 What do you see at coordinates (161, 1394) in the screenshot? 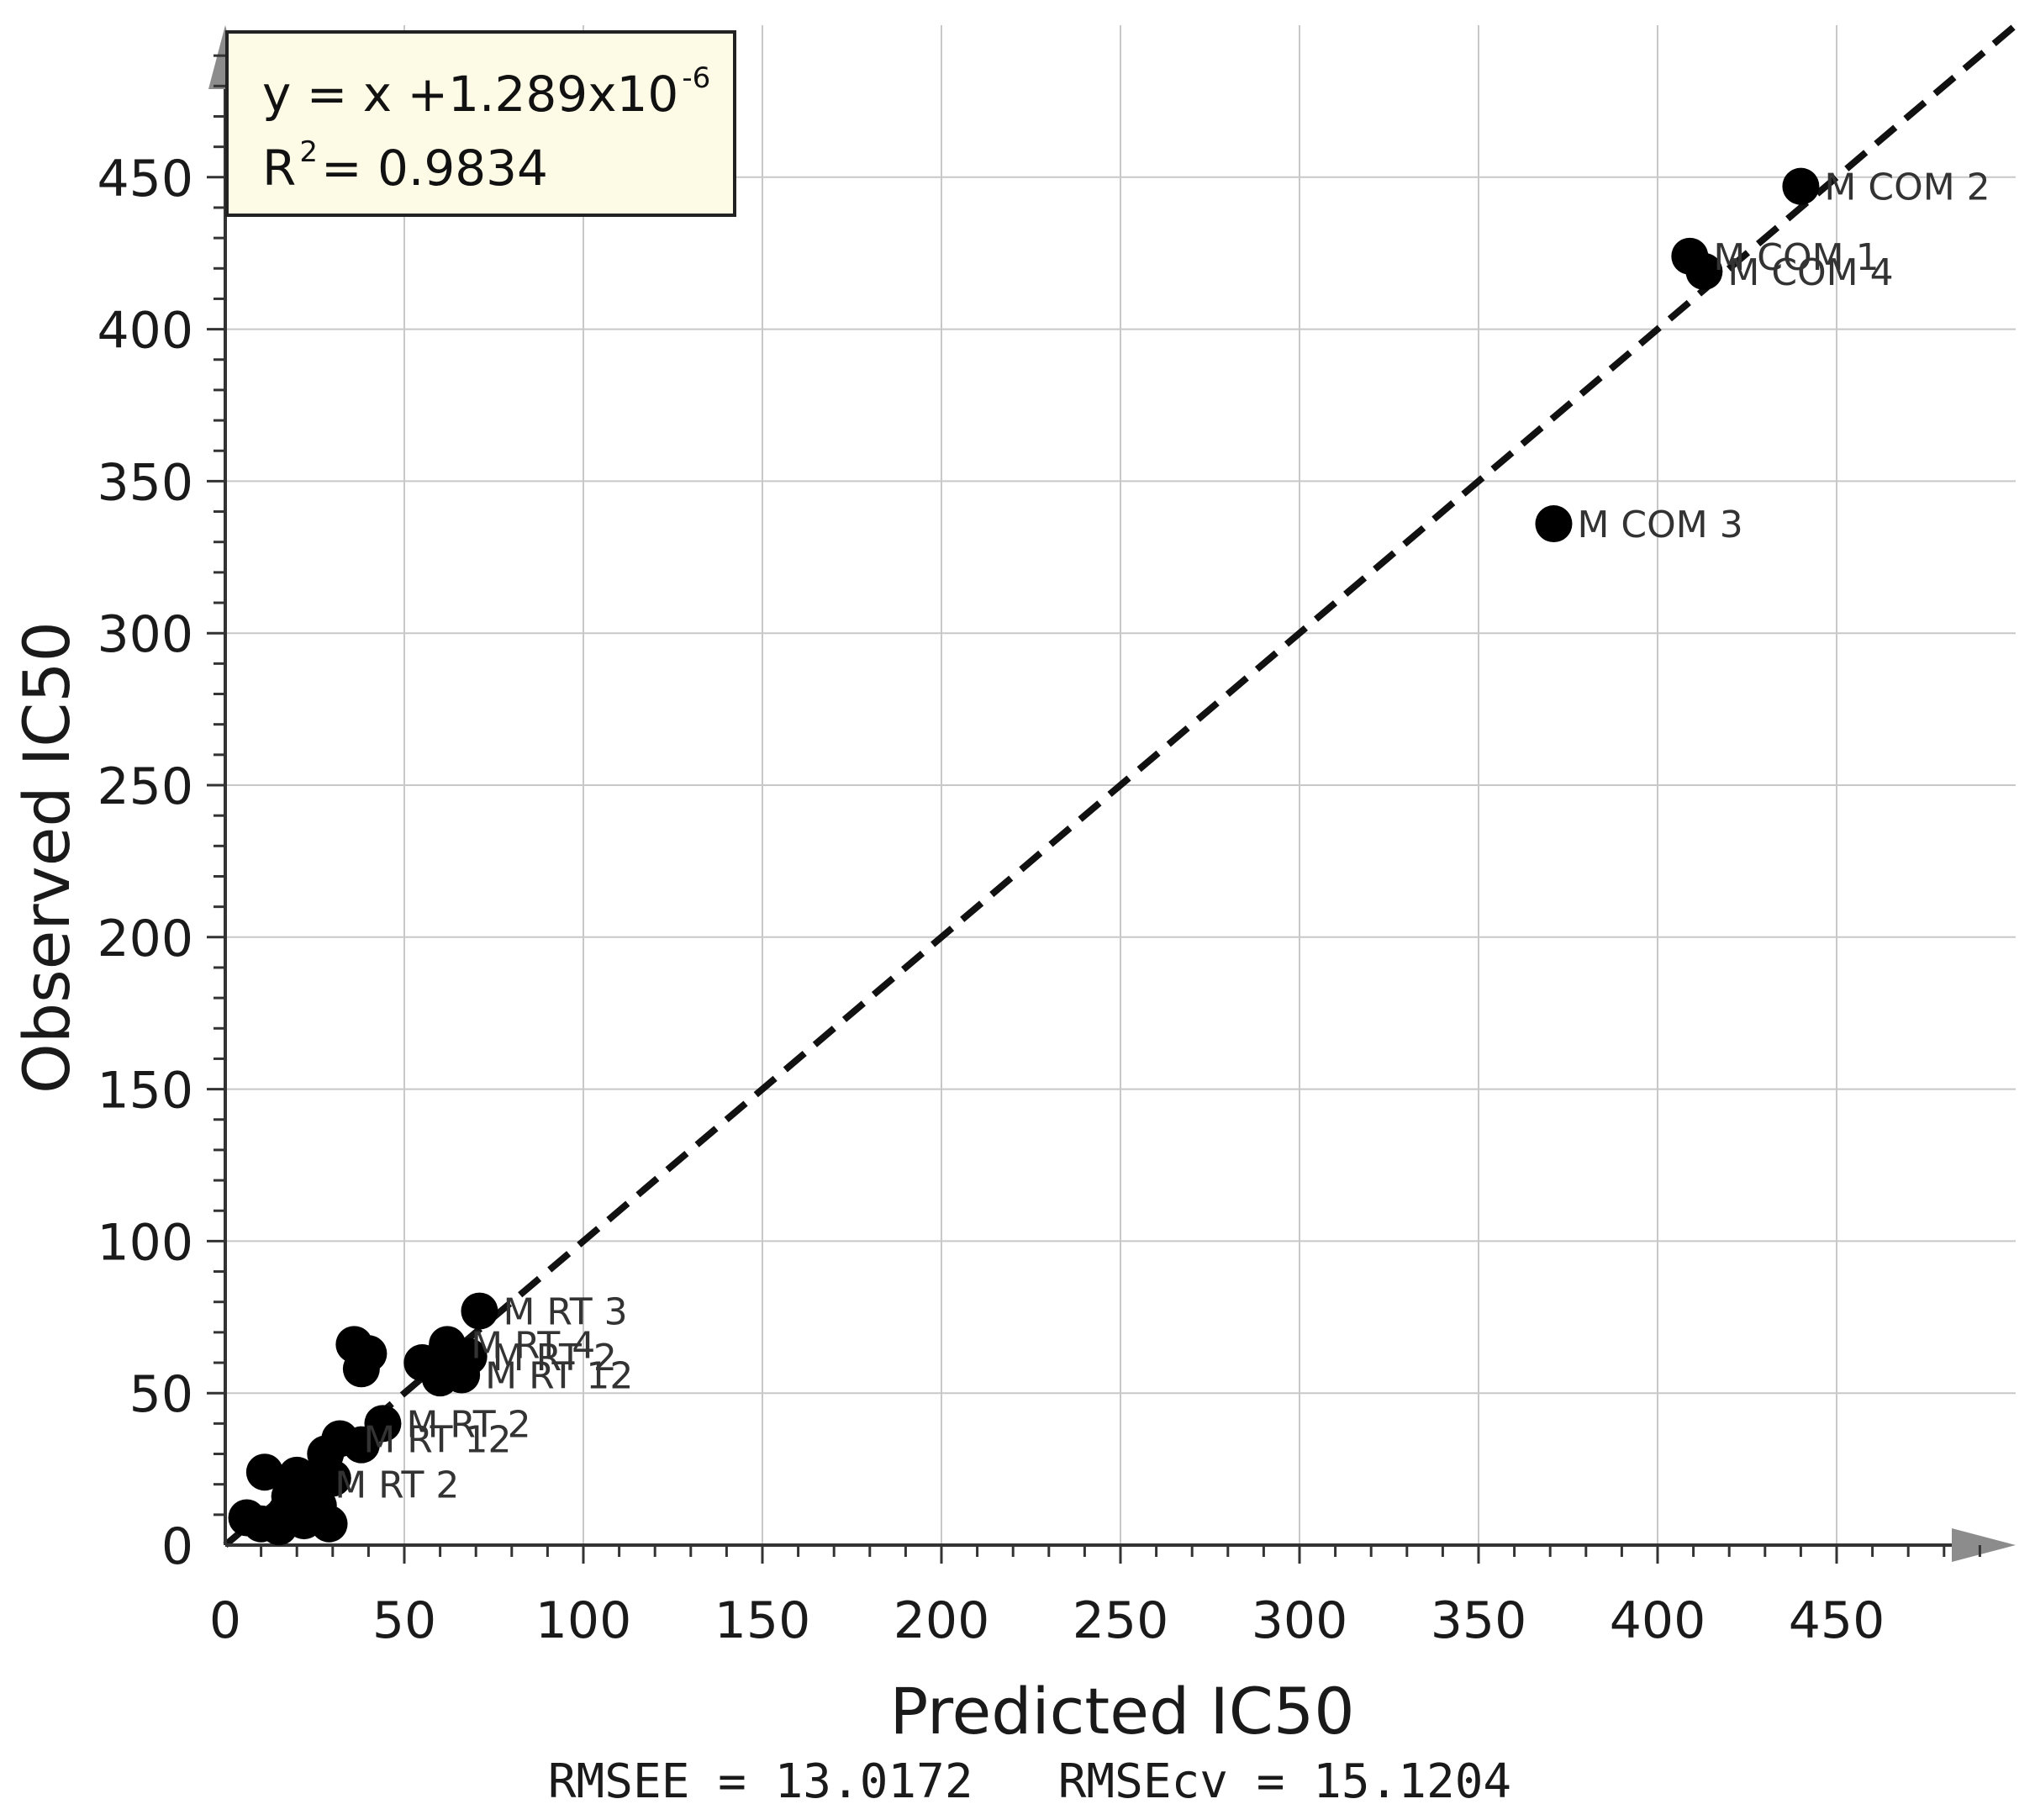
I see `y-tick-label: 50` at bounding box center [161, 1394].